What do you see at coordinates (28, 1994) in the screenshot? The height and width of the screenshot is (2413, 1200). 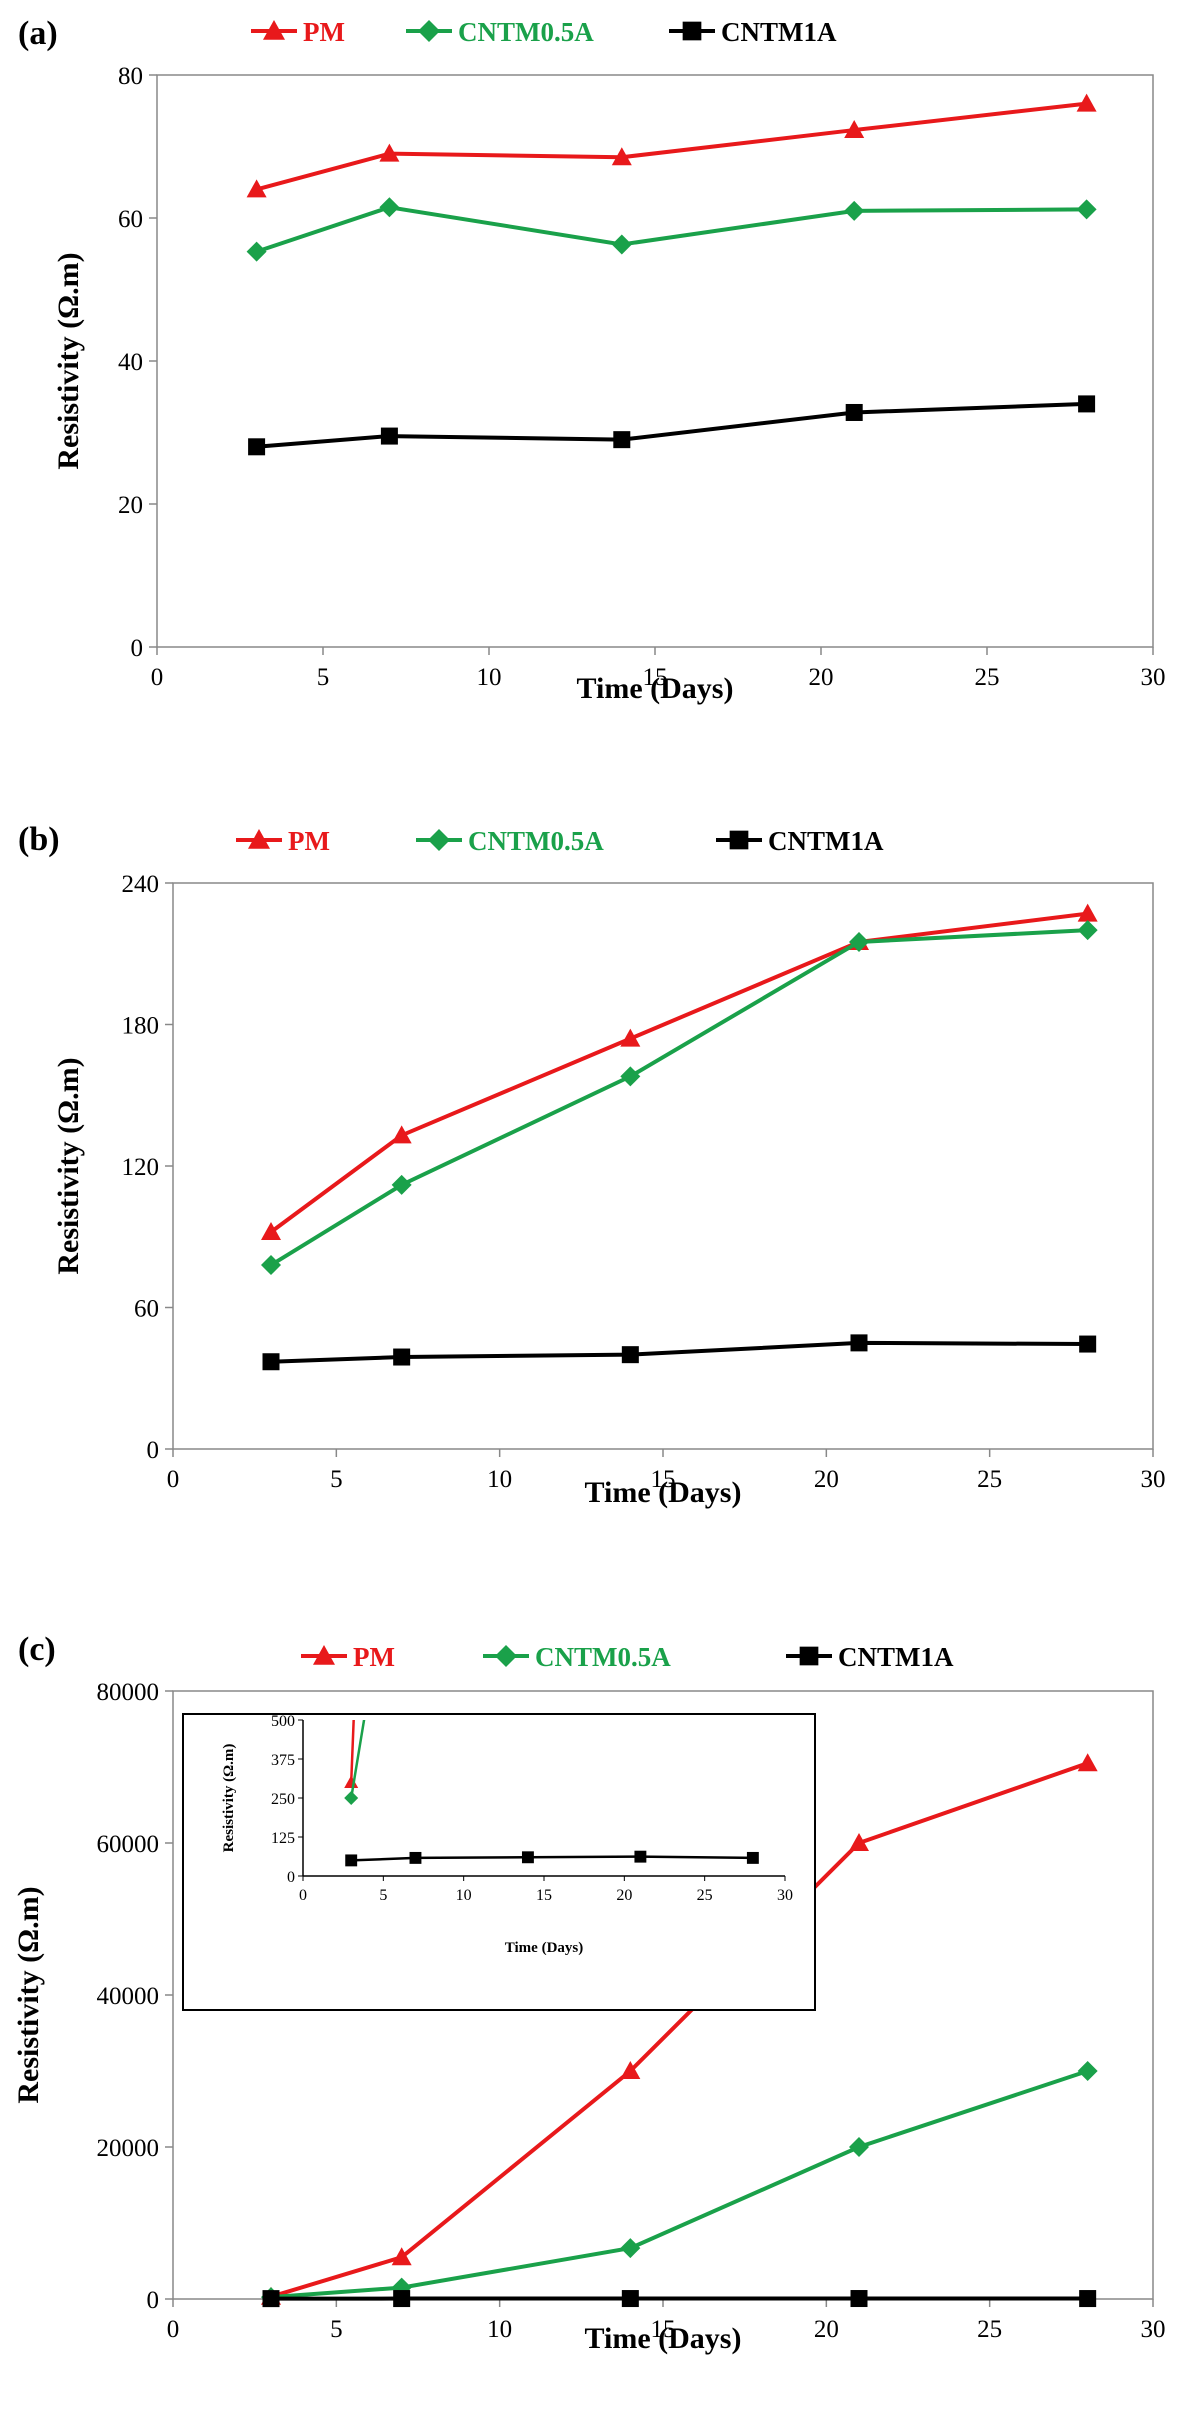 I see `y-axis-label: Resistivity (Ω.m)` at bounding box center [28, 1994].